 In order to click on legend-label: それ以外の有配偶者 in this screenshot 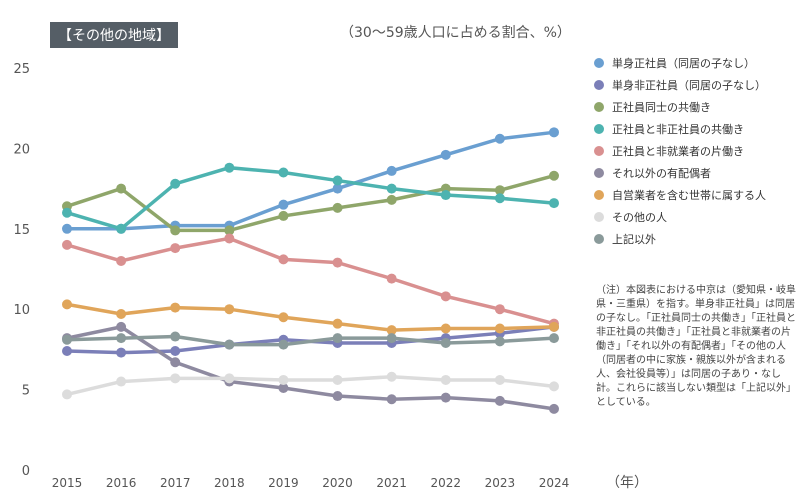, I will do `click(661, 173)`.